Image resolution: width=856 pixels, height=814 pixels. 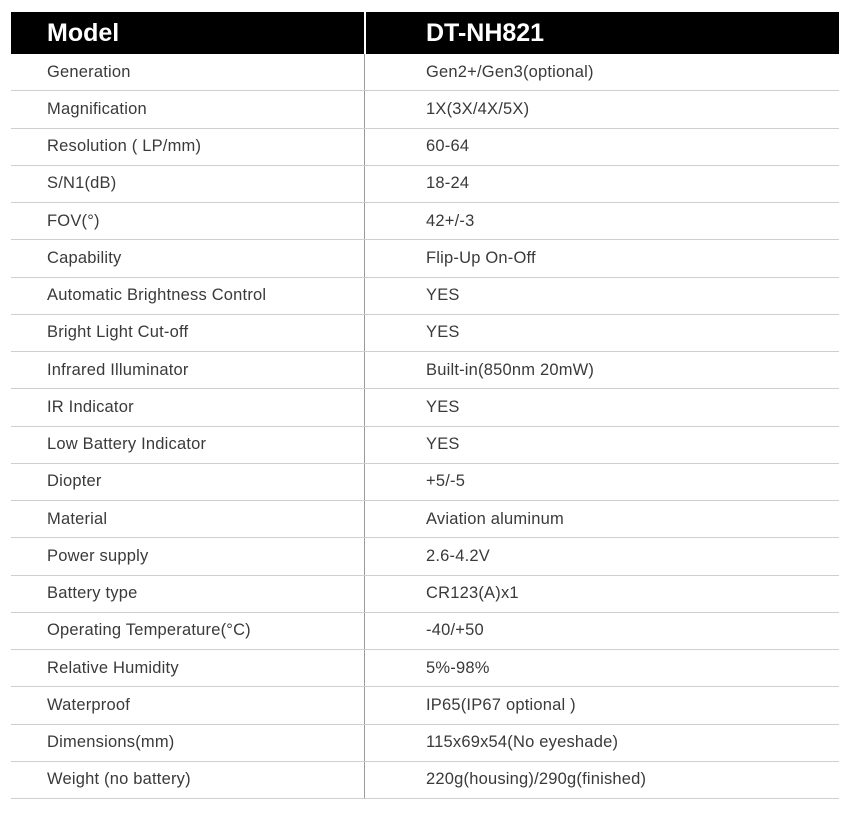 I want to click on table-row: S/N1(dB) 18-24, so click(x=425, y=184).